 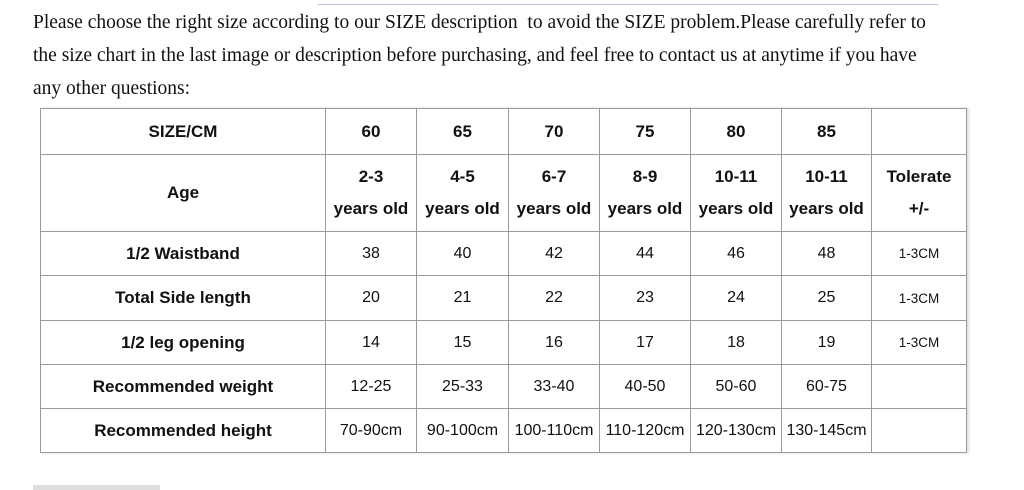 What do you see at coordinates (96, 487) in the screenshot?
I see `bottom-bar` at bounding box center [96, 487].